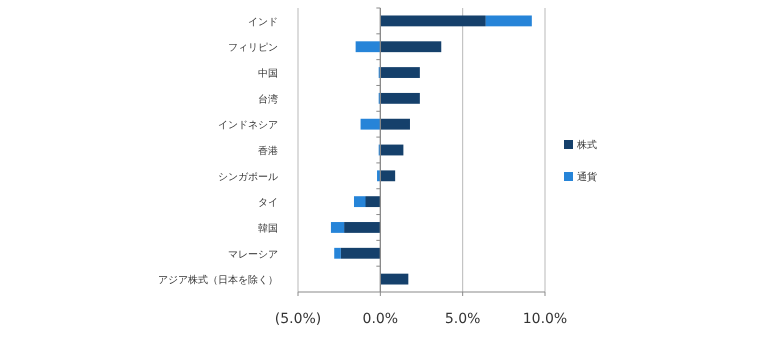 The image size is (780, 338). Describe the element at coordinates (268, 228) in the screenshot. I see `y-tick-label: 韓国` at that location.